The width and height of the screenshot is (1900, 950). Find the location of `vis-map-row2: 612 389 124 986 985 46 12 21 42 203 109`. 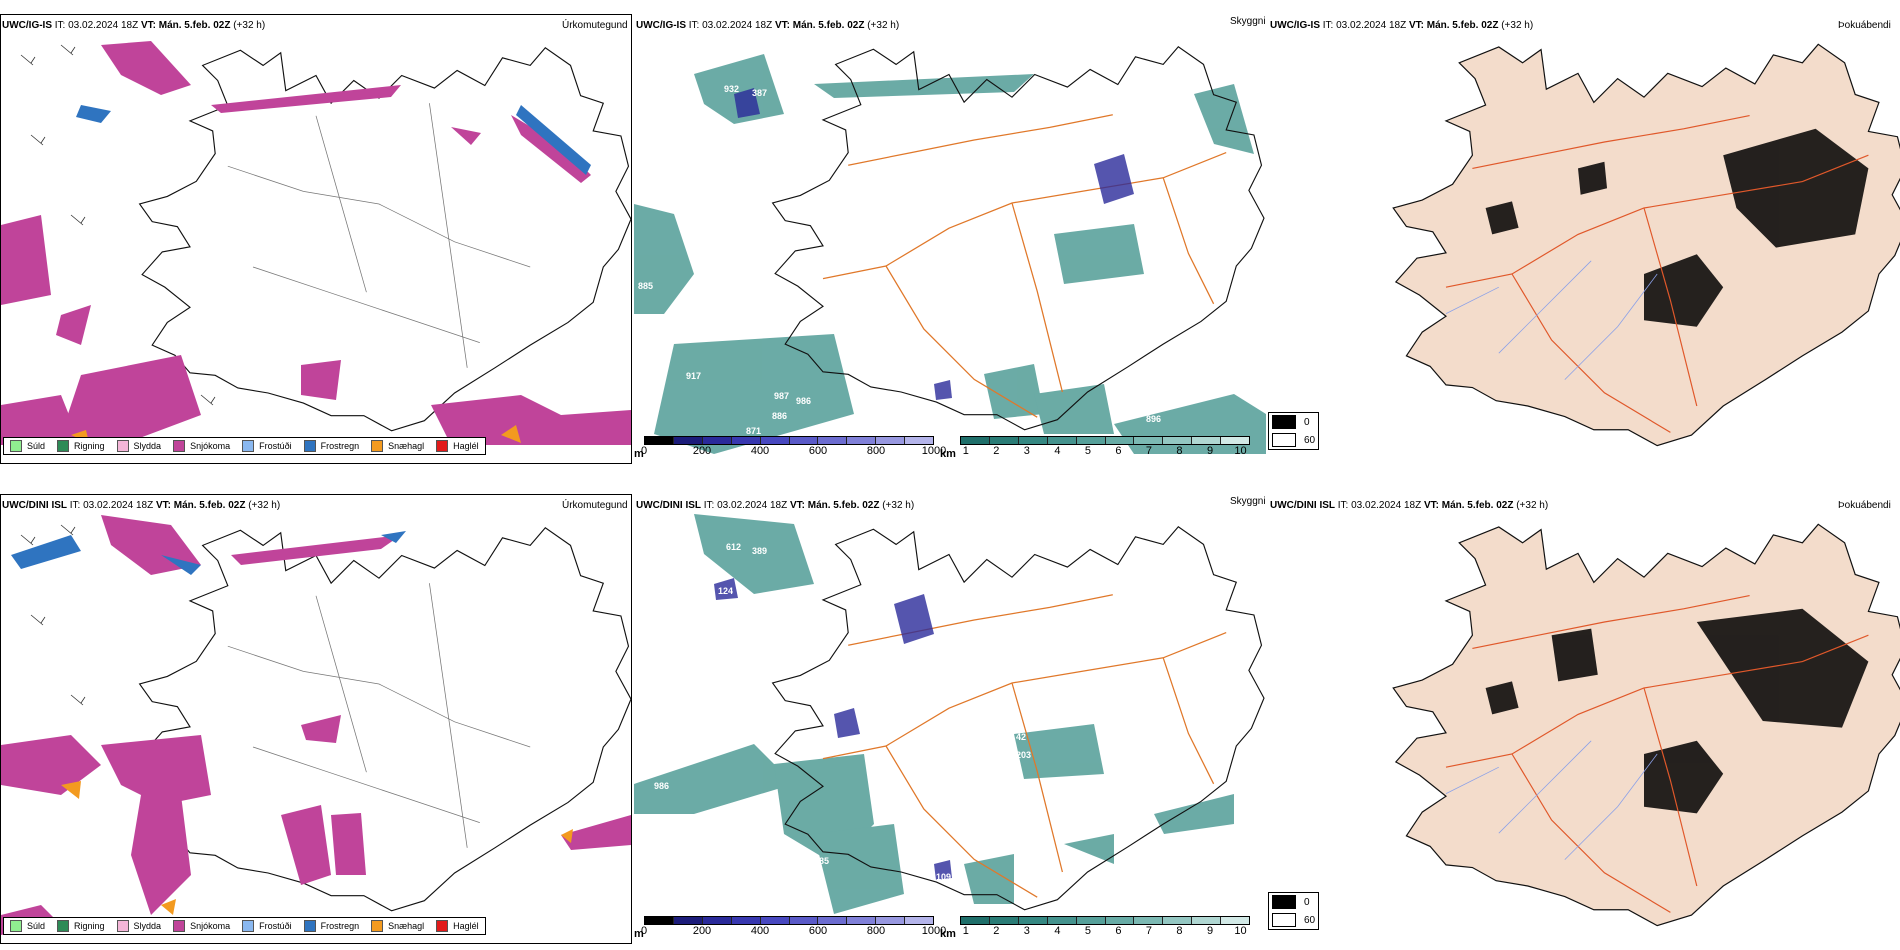

vis-map-row2: 612 389 124 986 985 46 12 21 42 203 109 is located at coordinates (949, 714).